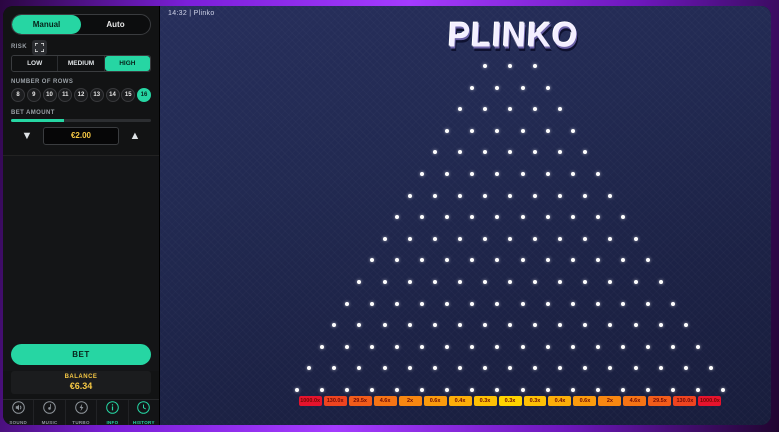 The height and width of the screenshot is (432, 779). I want to click on topbar-clock-title: 14:32 | Plinko, so click(191, 13).